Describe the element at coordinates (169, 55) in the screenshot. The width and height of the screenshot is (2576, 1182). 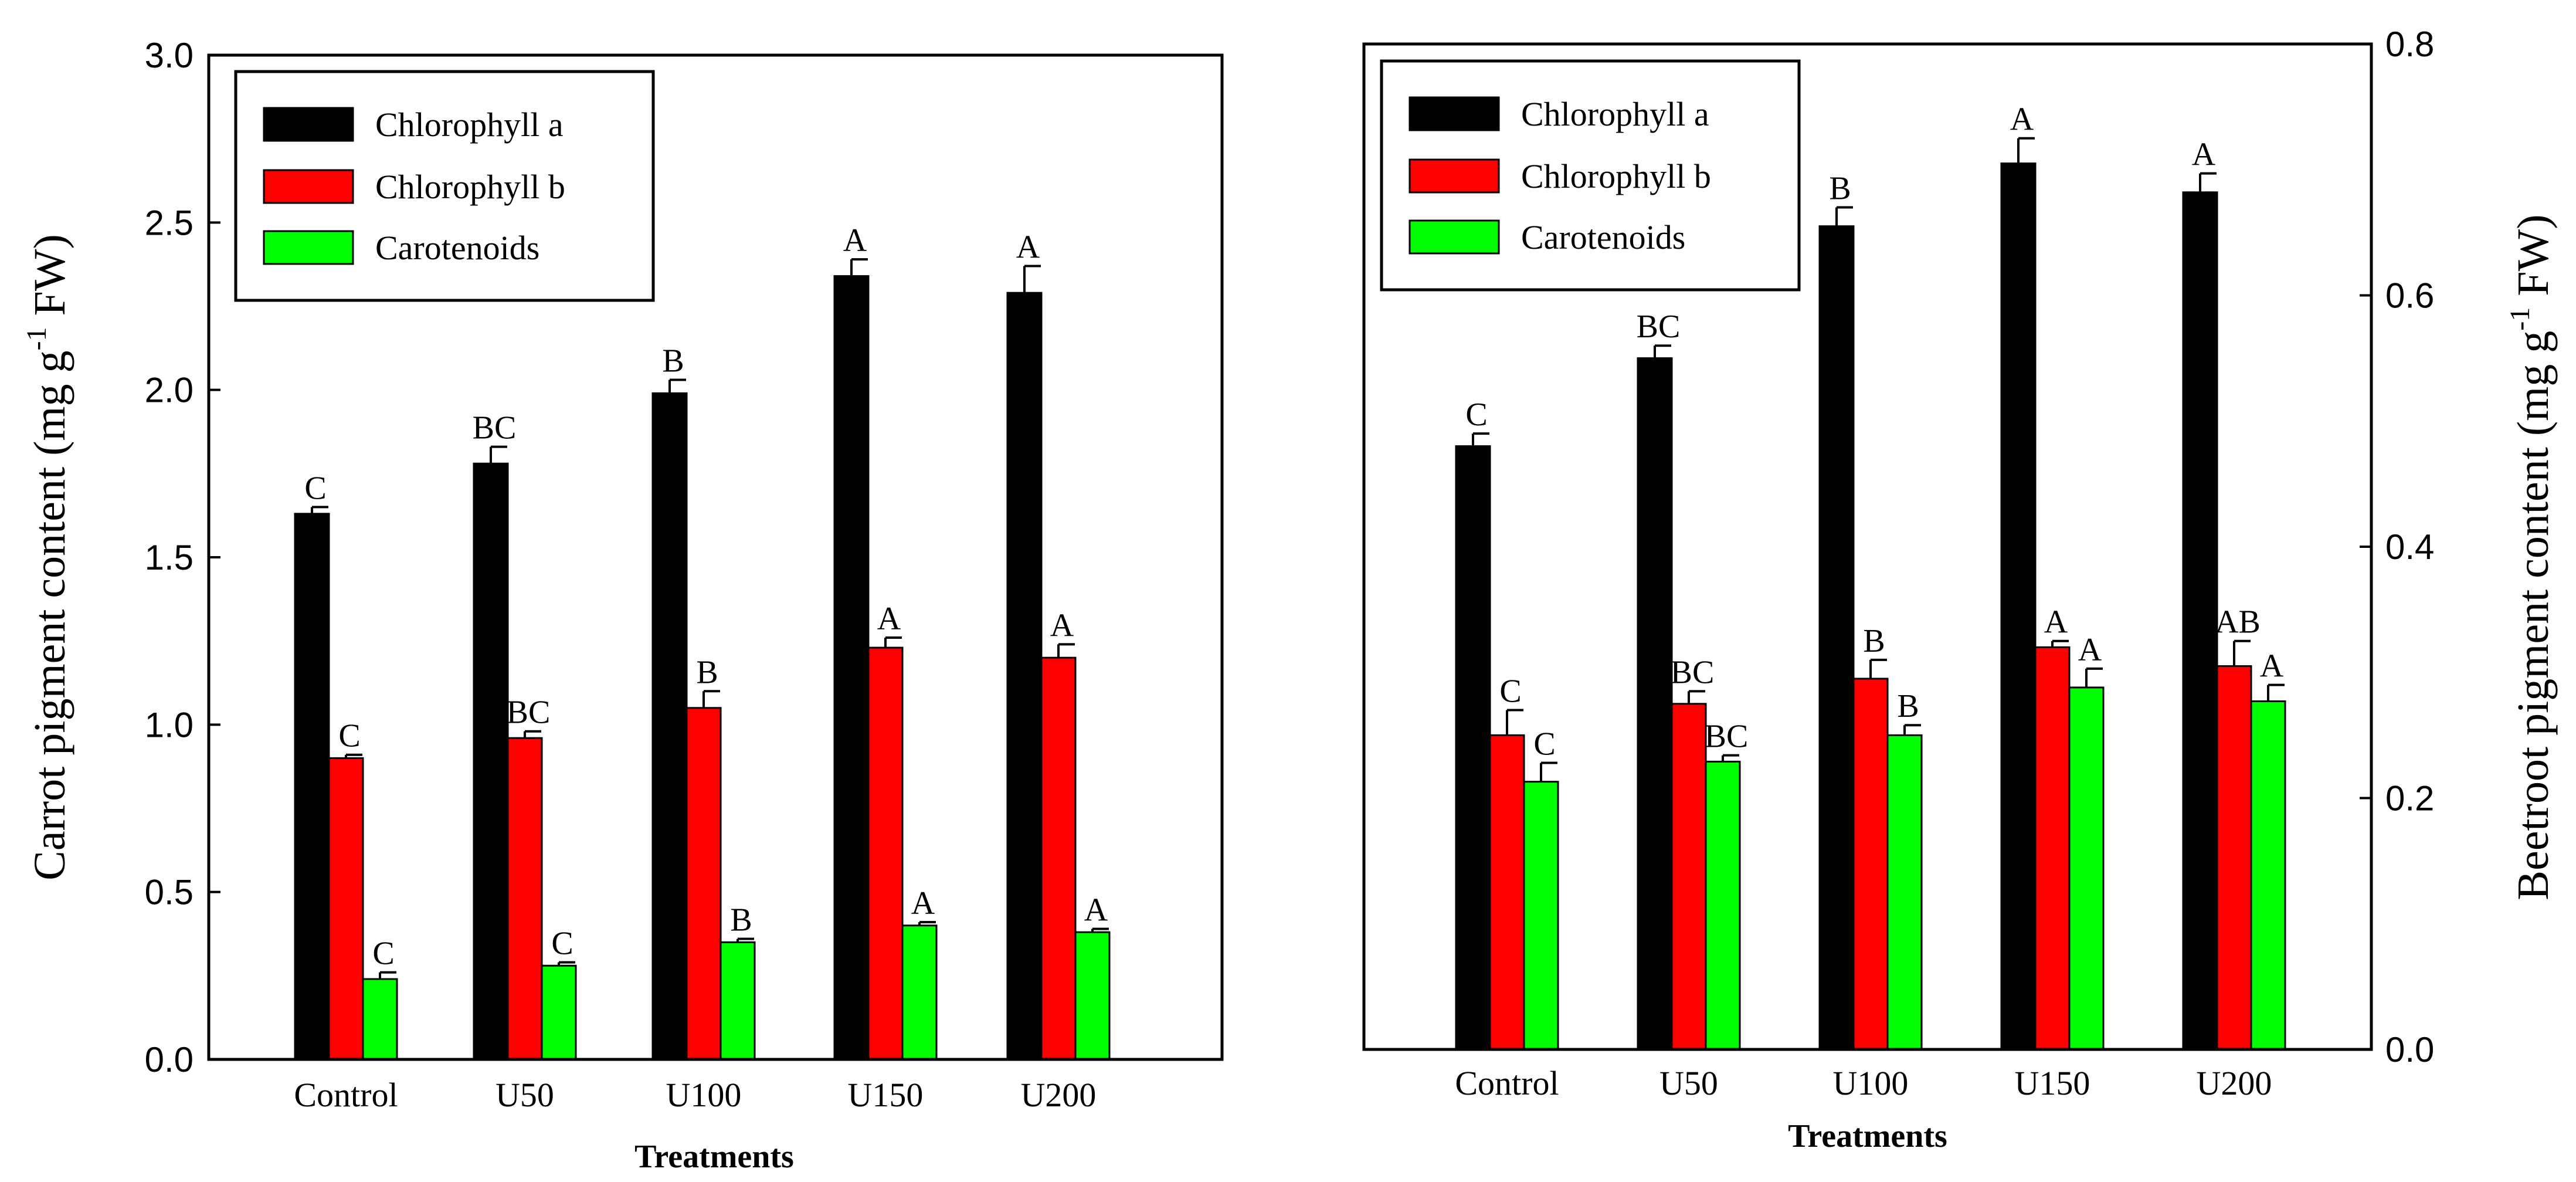
I see `carrot-y-tick-label: 3.0` at that location.